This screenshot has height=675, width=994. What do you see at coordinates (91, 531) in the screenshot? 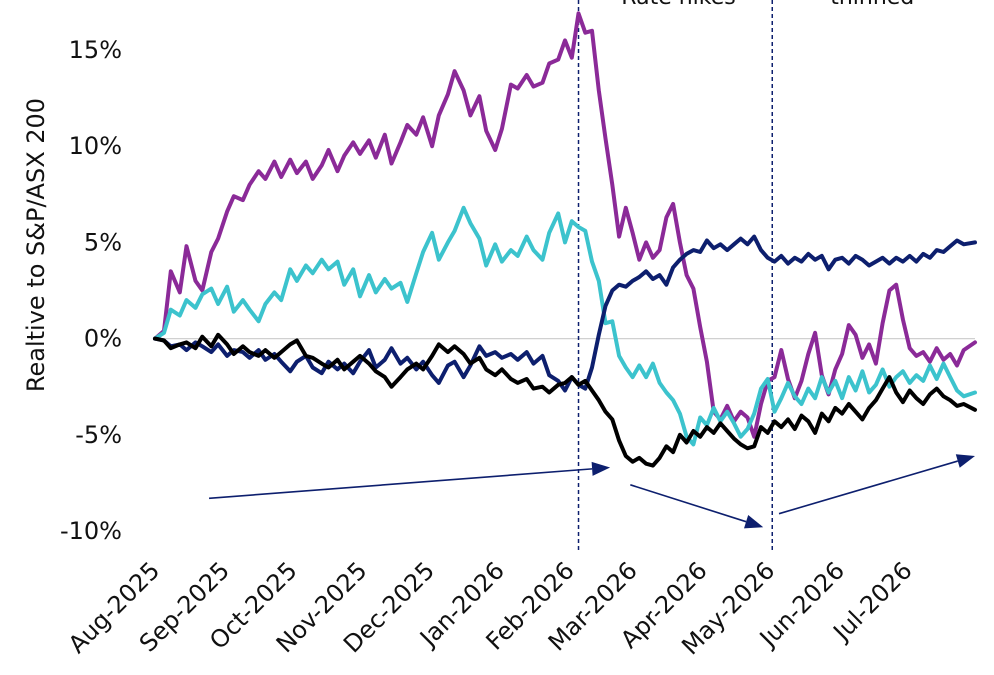
I see `y-tick-label: -10%` at bounding box center [91, 531].